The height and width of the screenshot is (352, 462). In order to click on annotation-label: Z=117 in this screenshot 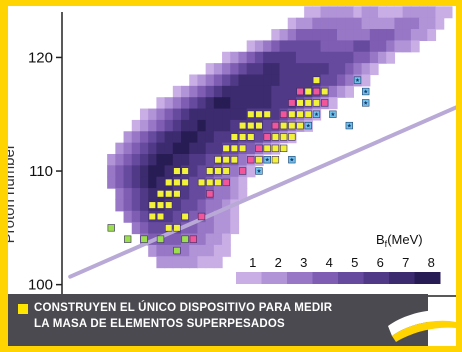, I will do `click(390, 93)`.